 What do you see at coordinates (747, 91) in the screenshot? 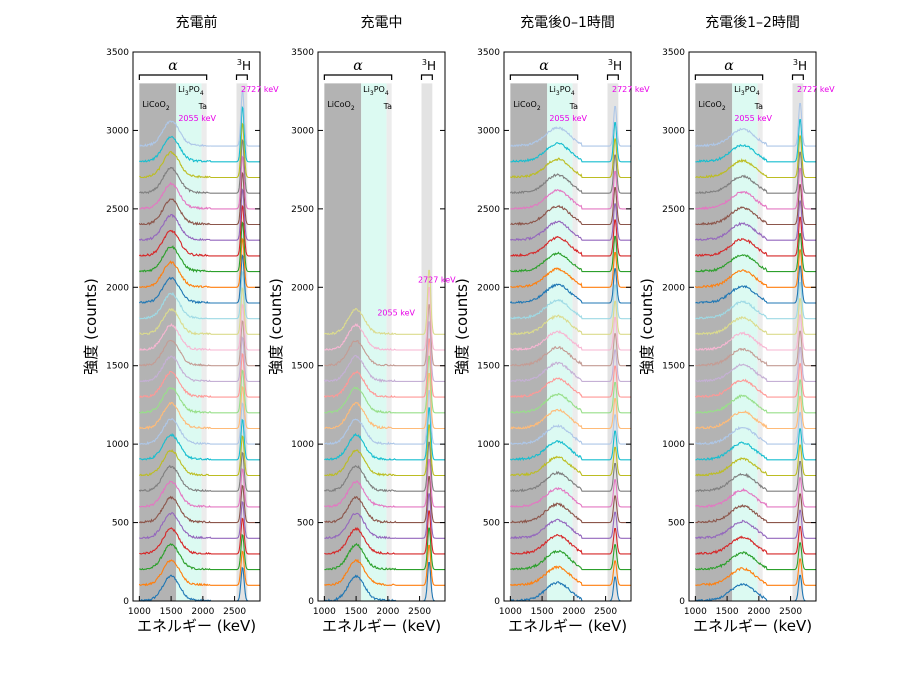
I see `li3po4-label: Li3PO4` at bounding box center [747, 91].